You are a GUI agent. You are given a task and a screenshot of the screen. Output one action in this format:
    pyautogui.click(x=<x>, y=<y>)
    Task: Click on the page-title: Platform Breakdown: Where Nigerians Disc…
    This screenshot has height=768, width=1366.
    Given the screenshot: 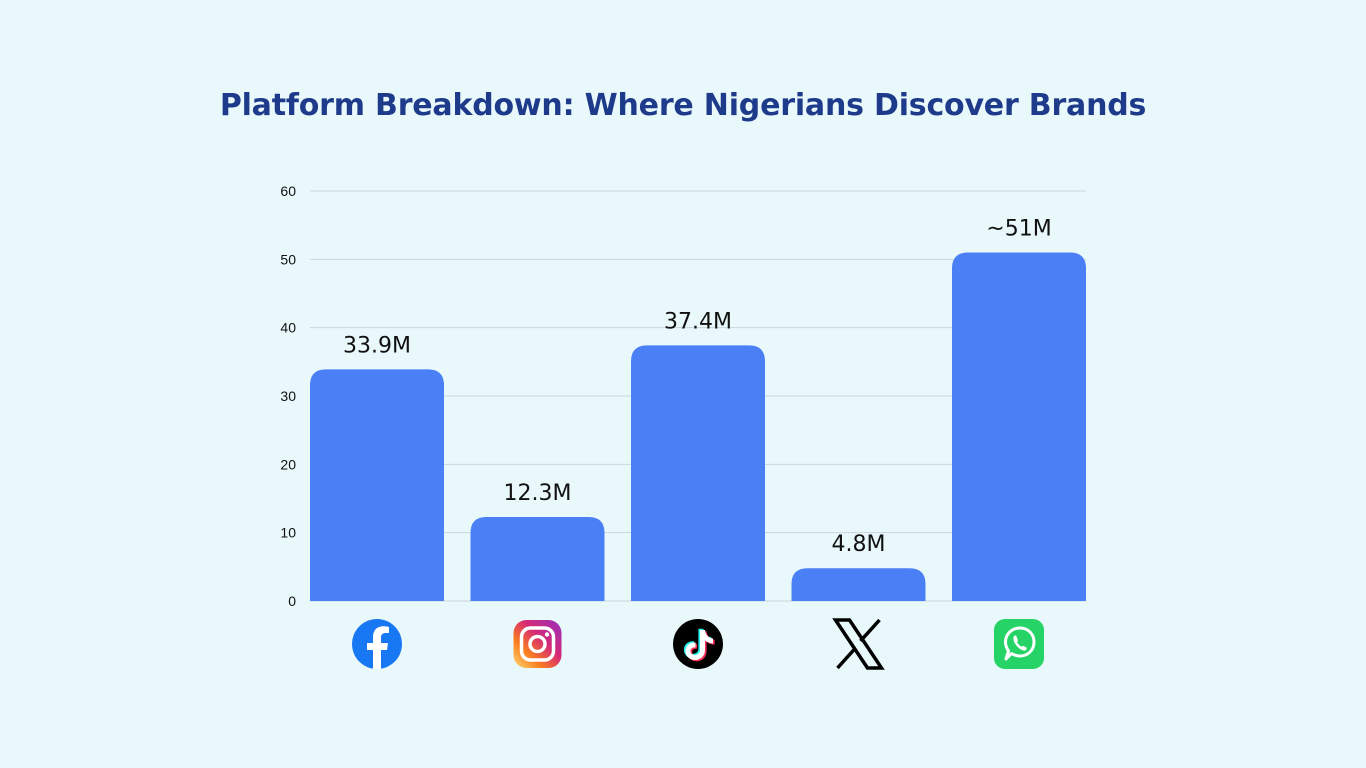 What is the action you would take?
    pyautogui.click(x=683, y=105)
    